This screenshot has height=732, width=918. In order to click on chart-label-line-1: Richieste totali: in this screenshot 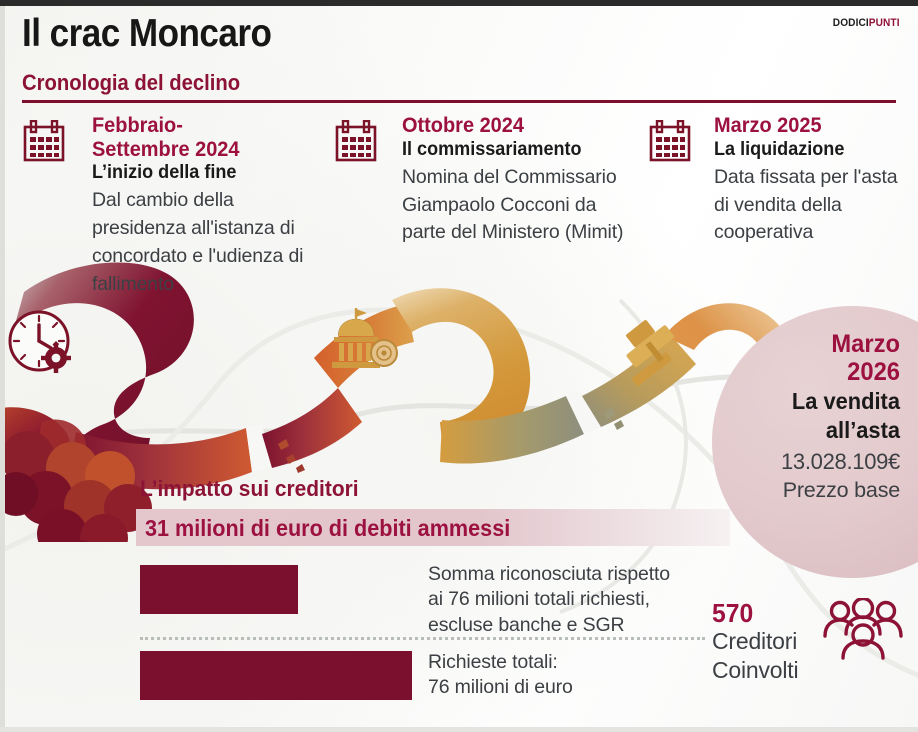, I will do `click(493, 662)`.